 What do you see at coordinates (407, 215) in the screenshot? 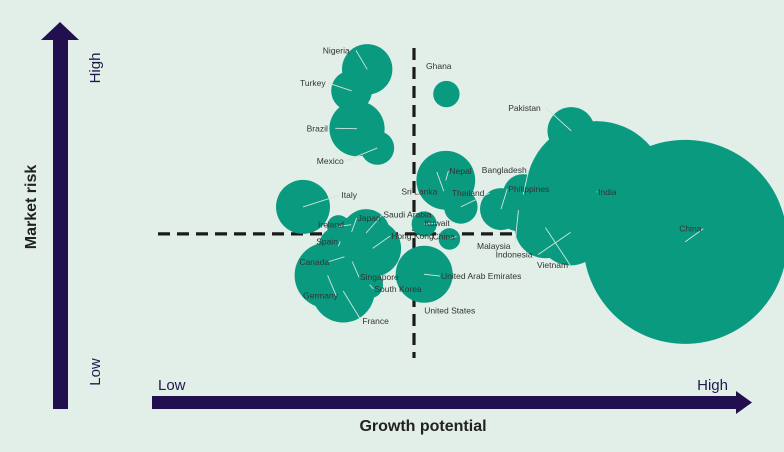
I see `label-saudi-arabia: Saudi Arabia` at bounding box center [407, 215].